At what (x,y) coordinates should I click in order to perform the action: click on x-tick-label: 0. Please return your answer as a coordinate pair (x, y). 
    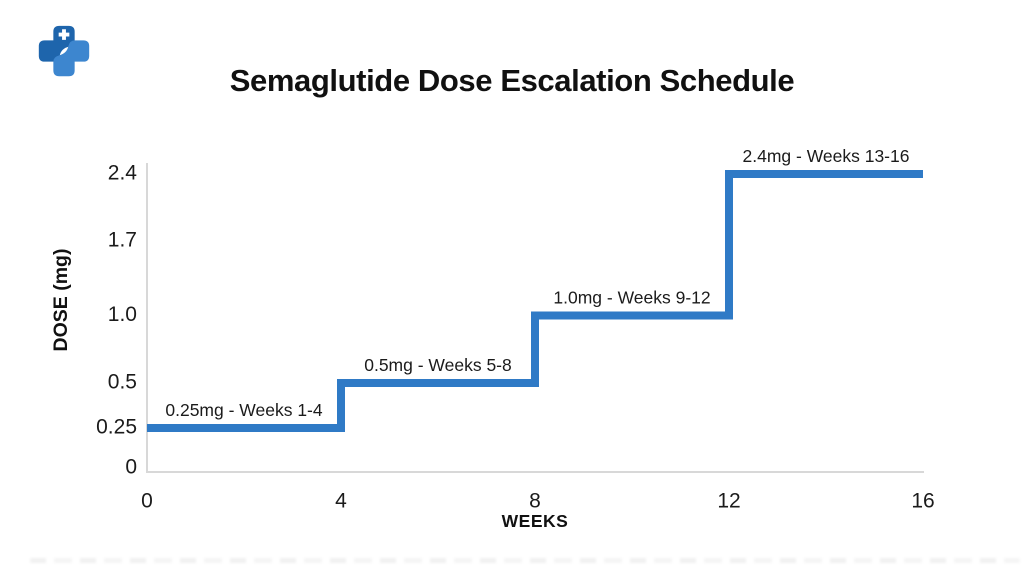
    Looking at the image, I should click on (147, 500).